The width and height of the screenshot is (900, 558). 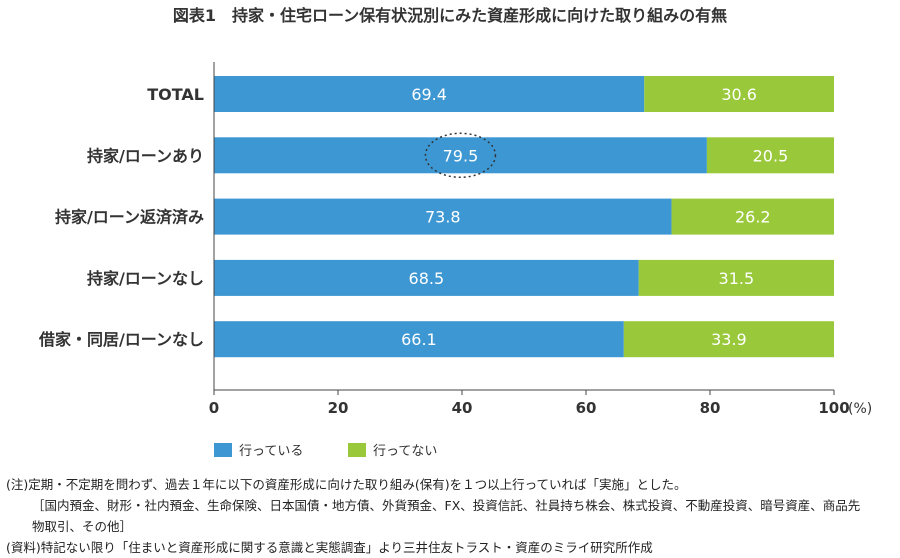 I want to click on data-label: 66.1, so click(x=419, y=339).